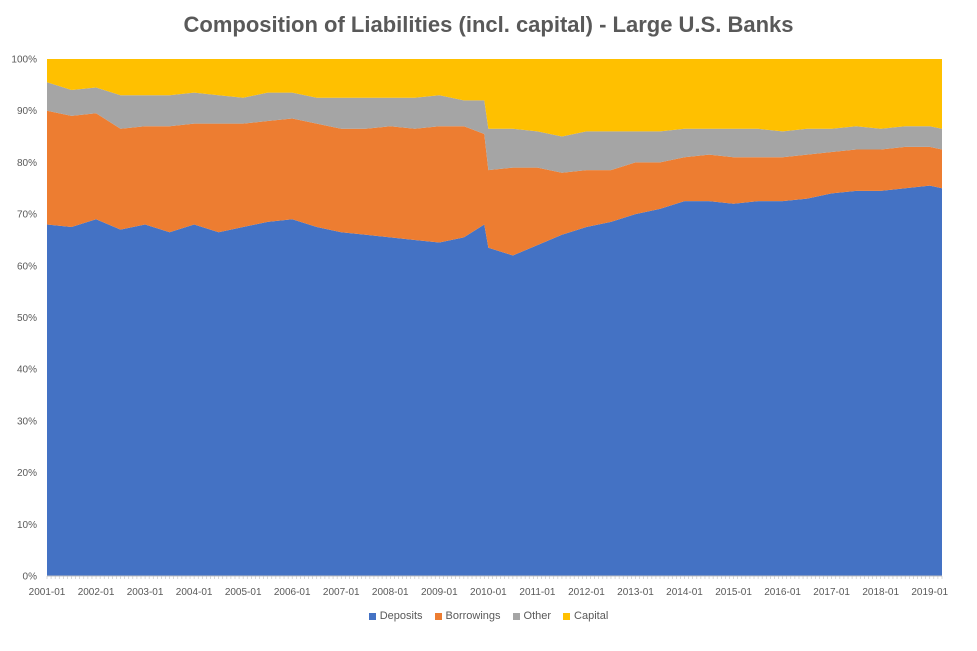 The height and width of the screenshot is (651, 977). I want to click on legend-label: Other, so click(537, 616).